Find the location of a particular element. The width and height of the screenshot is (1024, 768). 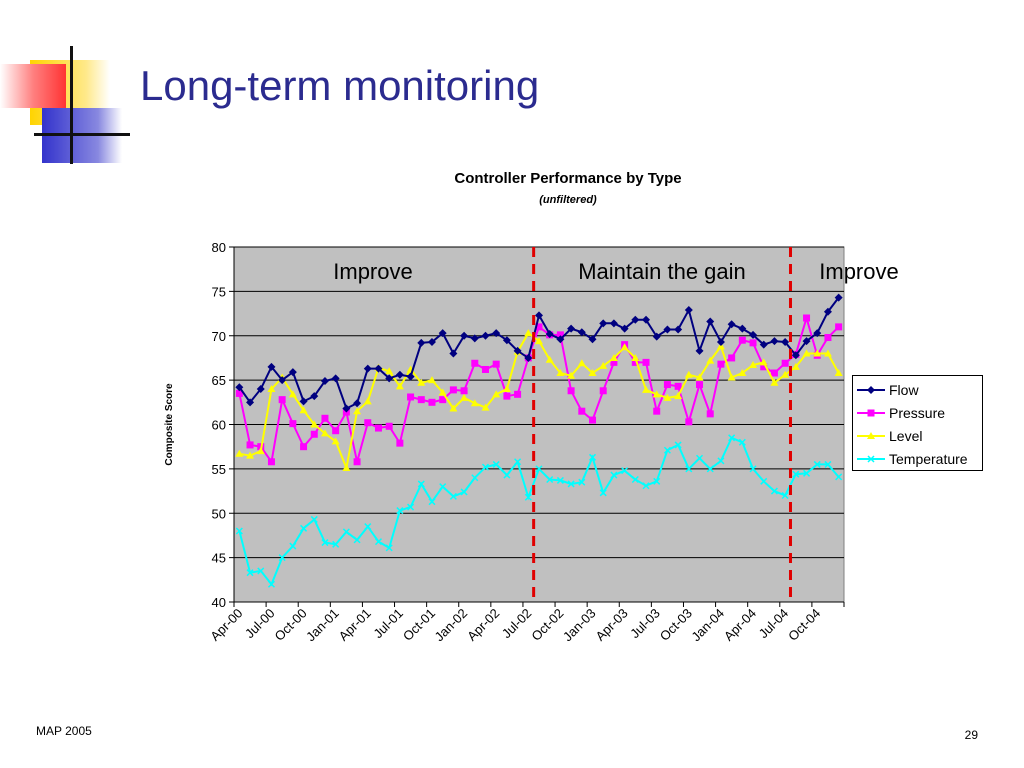

series-temperature is located at coordinates (539, 511).